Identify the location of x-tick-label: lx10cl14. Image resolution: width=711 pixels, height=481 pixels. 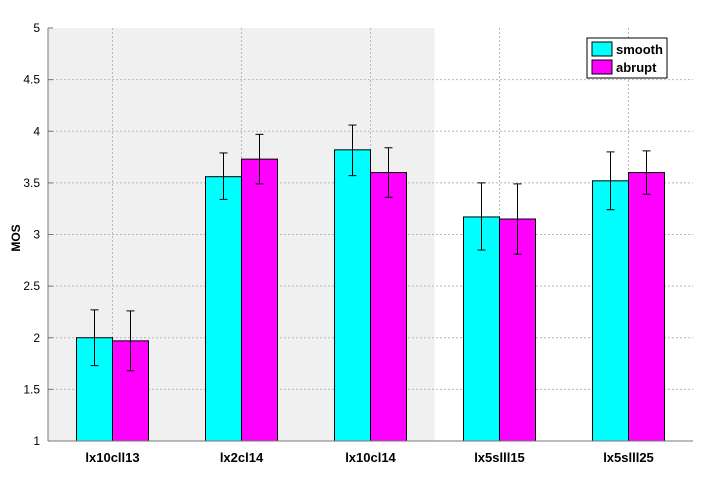
(370, 457).